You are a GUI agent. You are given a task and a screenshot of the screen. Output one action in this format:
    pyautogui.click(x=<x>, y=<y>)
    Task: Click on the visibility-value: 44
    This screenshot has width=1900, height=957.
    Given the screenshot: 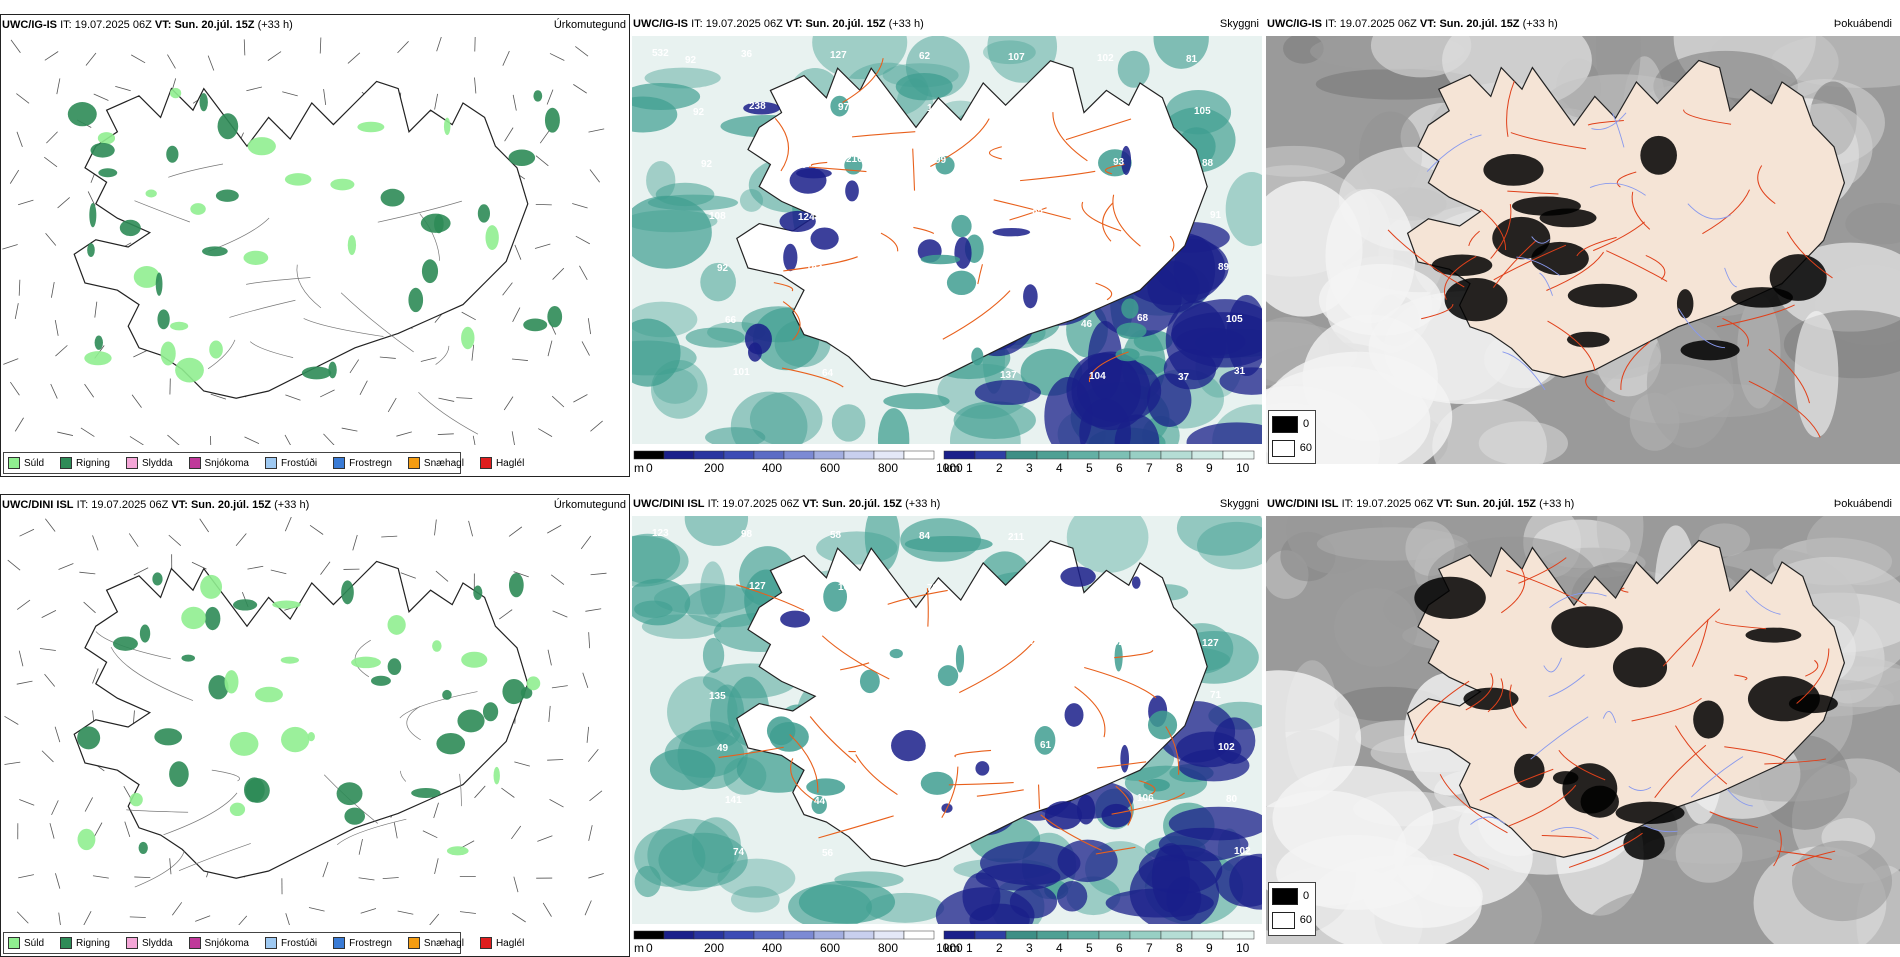 What is the action you would take?
    pyautogui.click(x=820, y=801)
    